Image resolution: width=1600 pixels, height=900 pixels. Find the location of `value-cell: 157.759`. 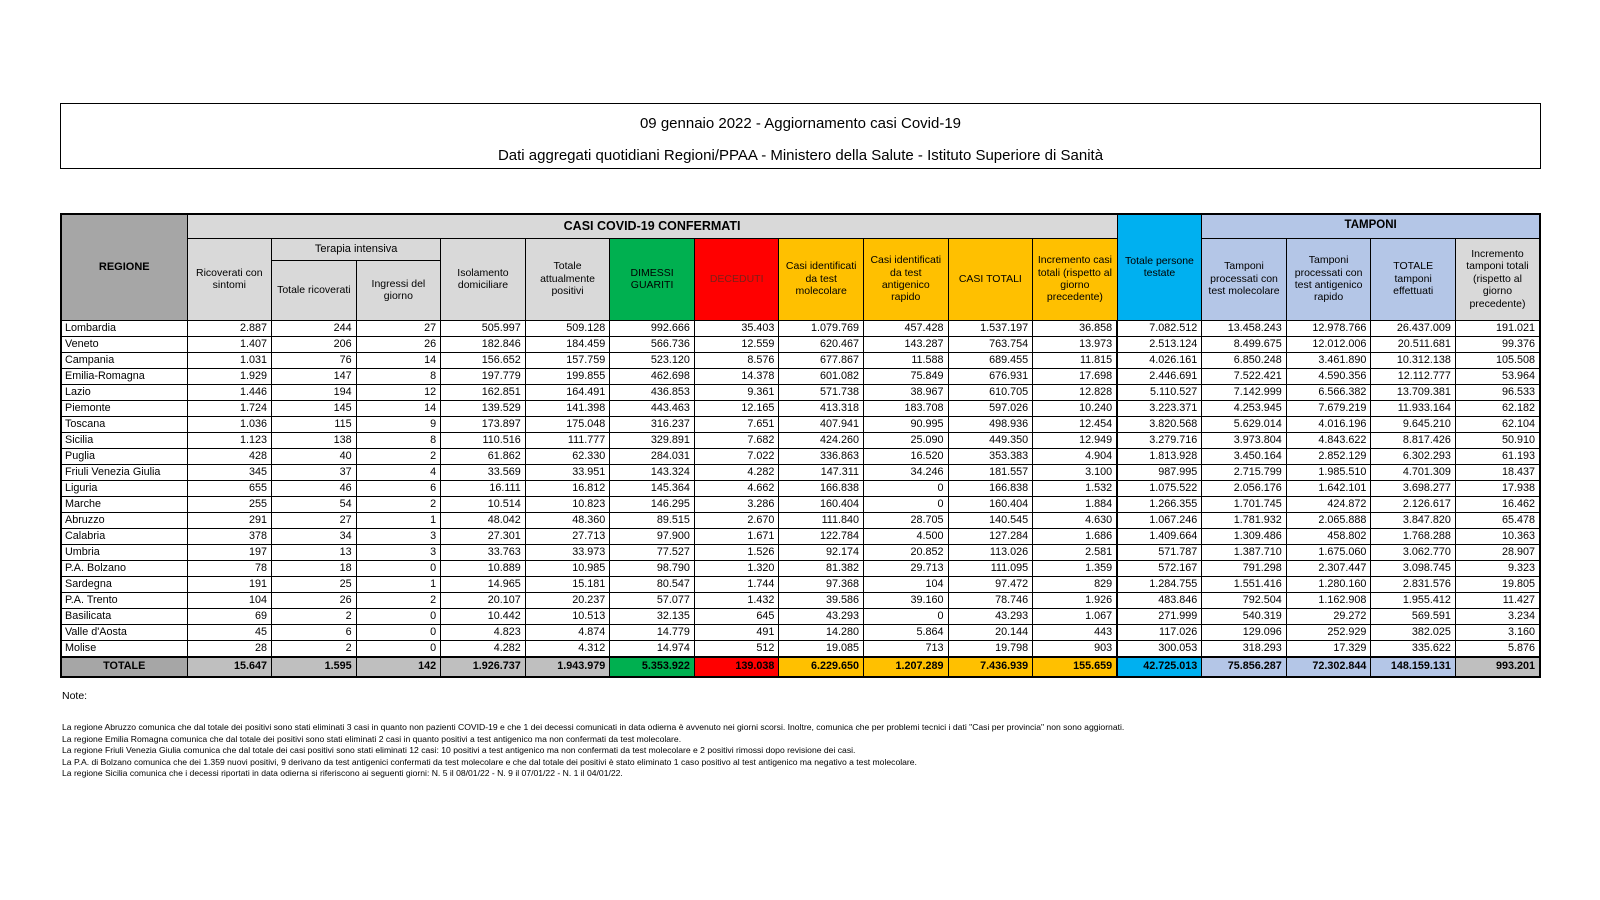

value-cell: 157.759 is located at coordinates (567, 360).